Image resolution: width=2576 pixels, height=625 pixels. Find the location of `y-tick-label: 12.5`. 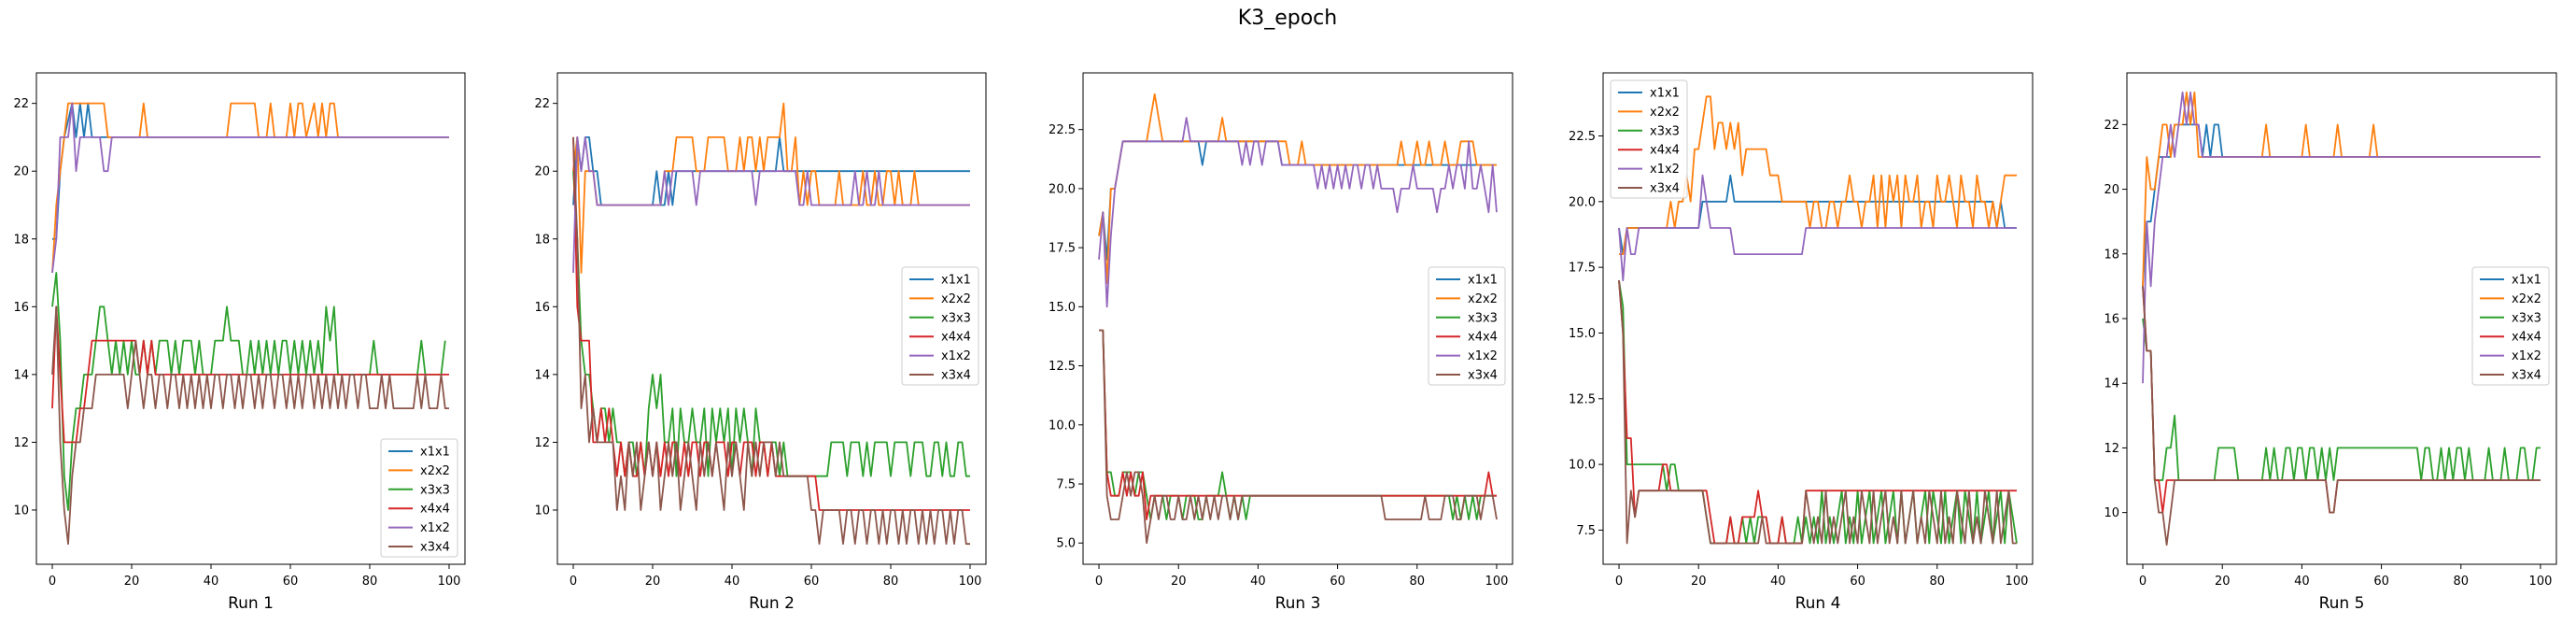

y-tick-label: 12.5 is located at coordinates (1062, 367).